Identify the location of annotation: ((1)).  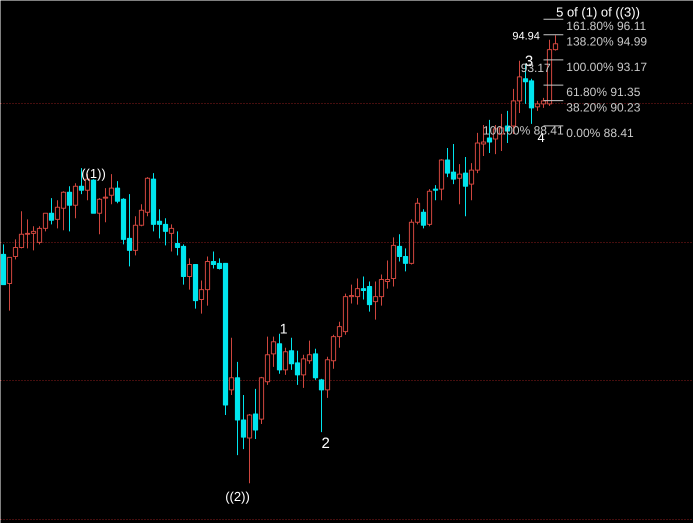
(93, 174).